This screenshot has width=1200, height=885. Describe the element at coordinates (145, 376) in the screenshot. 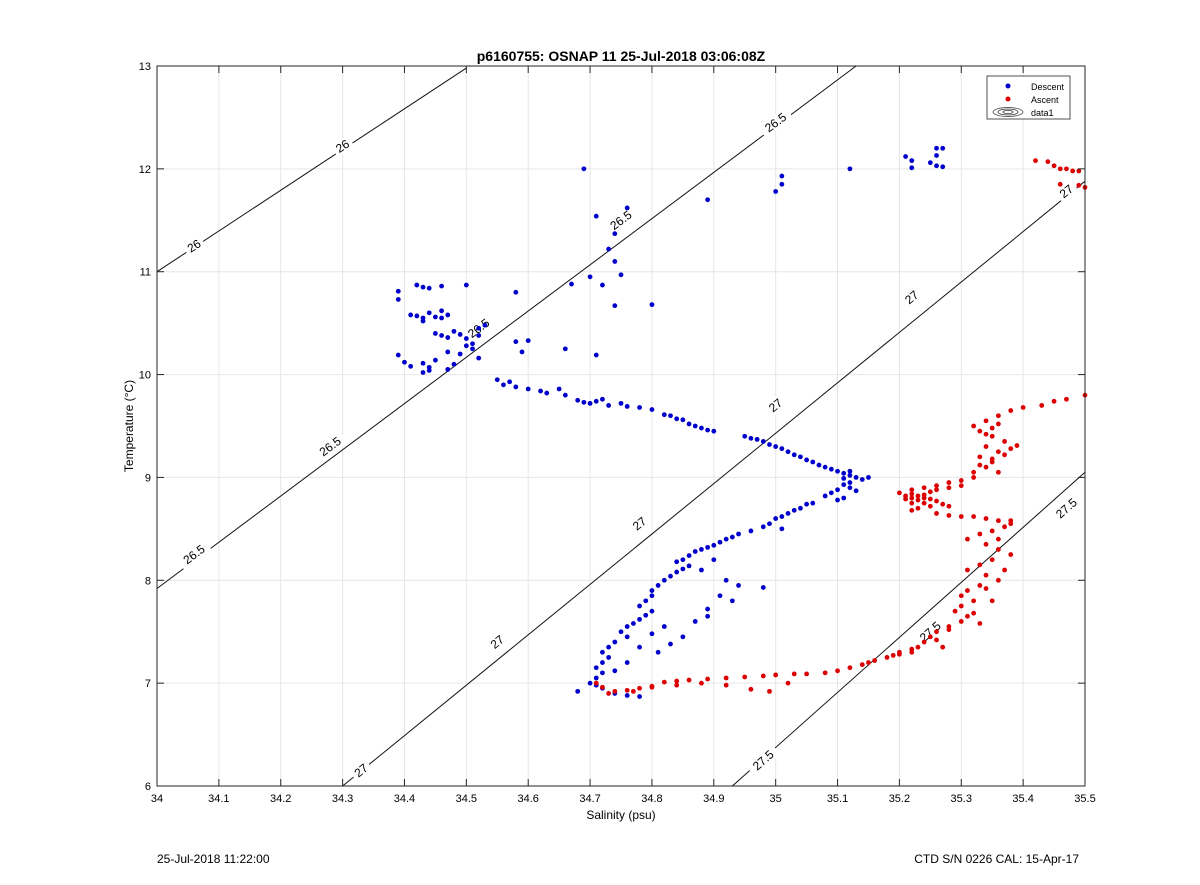

I see `y-tick-label: 10` at that location.